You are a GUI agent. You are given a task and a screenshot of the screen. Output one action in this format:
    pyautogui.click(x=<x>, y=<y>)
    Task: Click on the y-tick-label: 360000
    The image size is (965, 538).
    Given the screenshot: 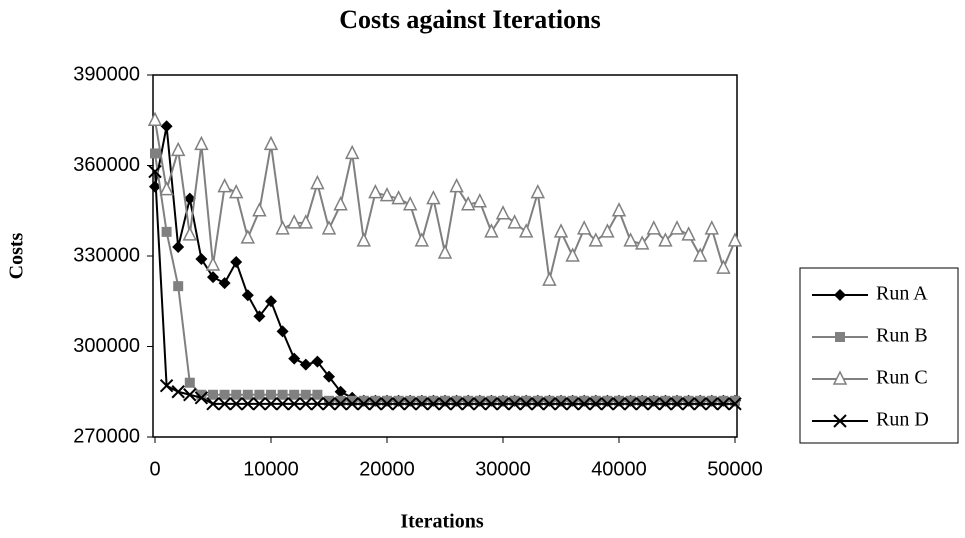 What is the action you would take?
    pyautogui.click(x=106, y=165)
    